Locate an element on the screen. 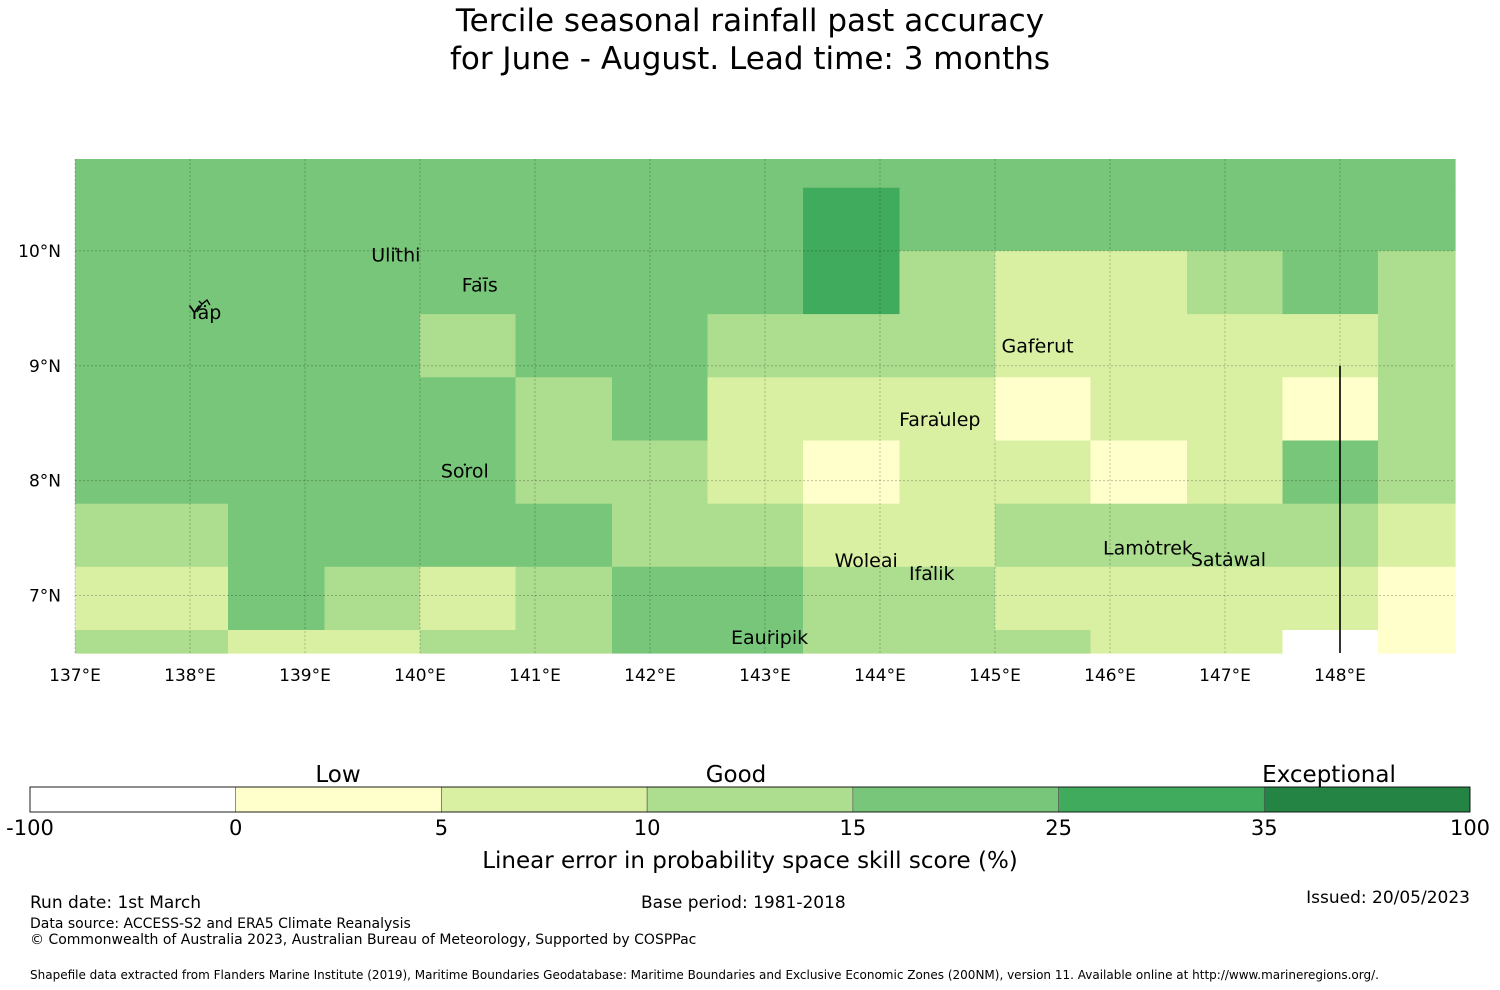 Image resolution: width=1500 pixels, height=990 pixels. colorbar-category-label: Exceptional is located at coordinates (1329, 775).